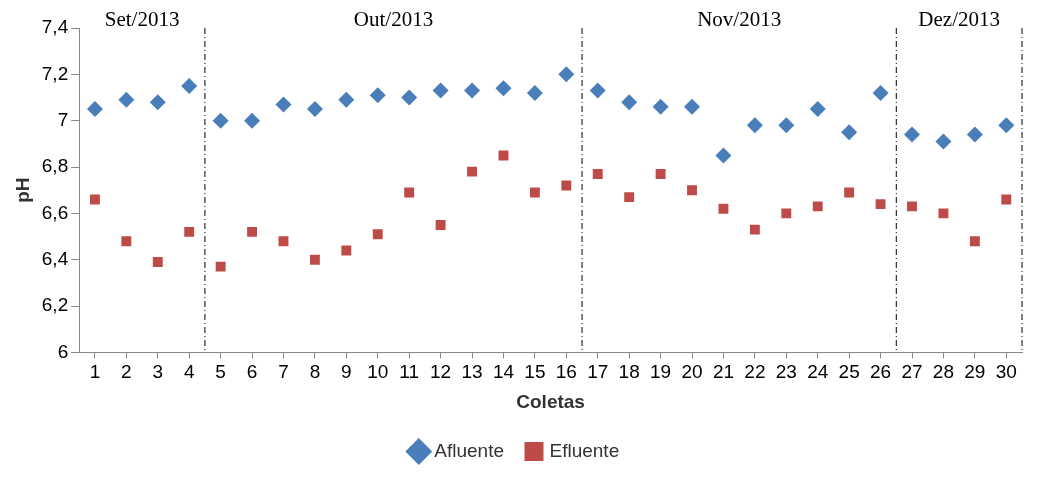  What do you see at coordinates (22, 190) in the screenshot?
I see `y-axis-title: pH` at bounding box center [22, 190].